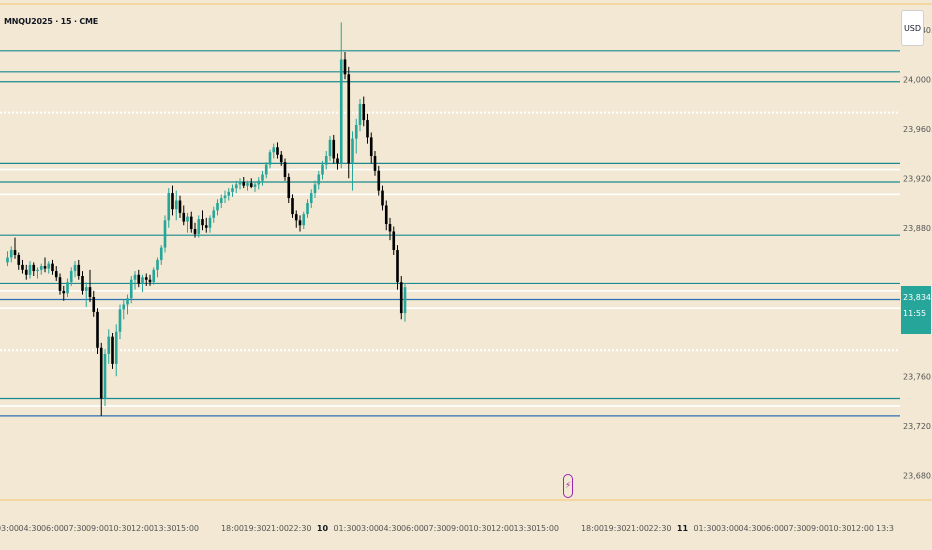  What do you see at coordinates (52, 528) in the screenshot?
I see `x-tick-label: 06:00` at bounding box center [52, 528].